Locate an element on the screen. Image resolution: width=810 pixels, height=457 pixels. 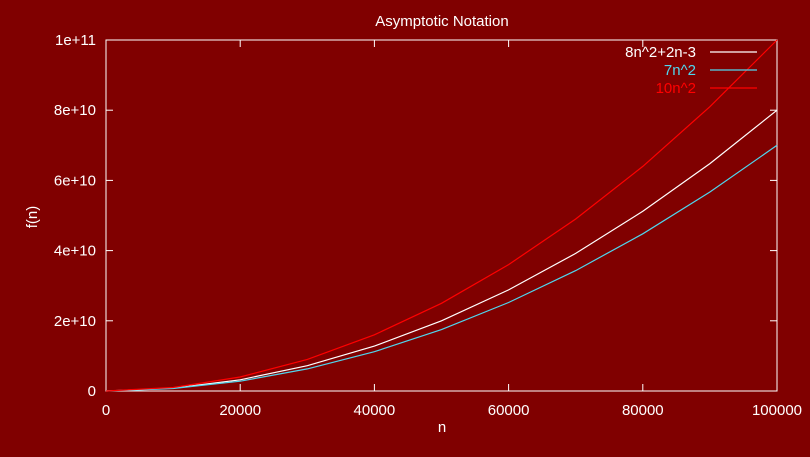
x-tick-label: 0 is located at coordinates (106, 410).